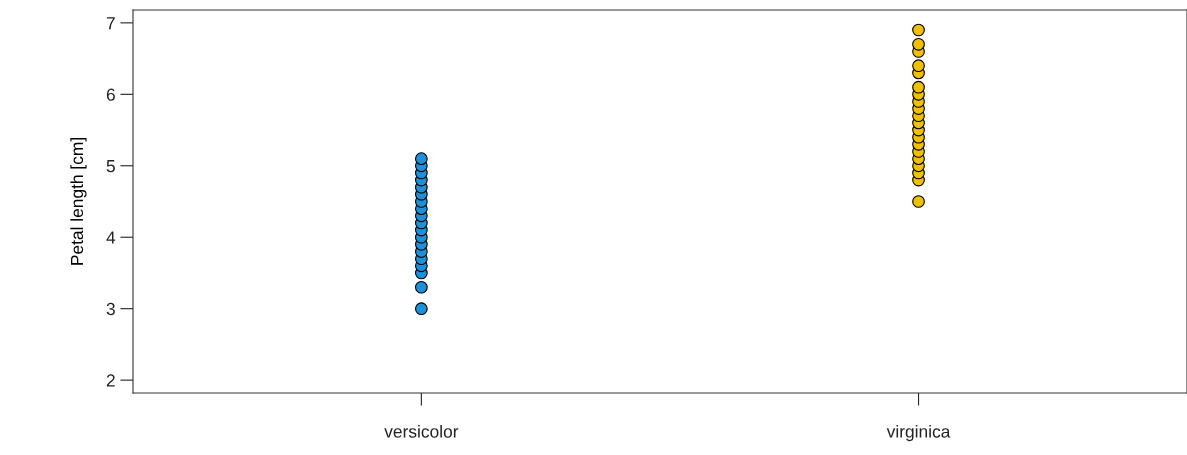 Image resolution: width=1187 pixels, height=455 pixels. What do you see at coordinates (421, 431) in the screenshot?
I see `x-tick-label: versicolor` at bounding box center [421, 431].